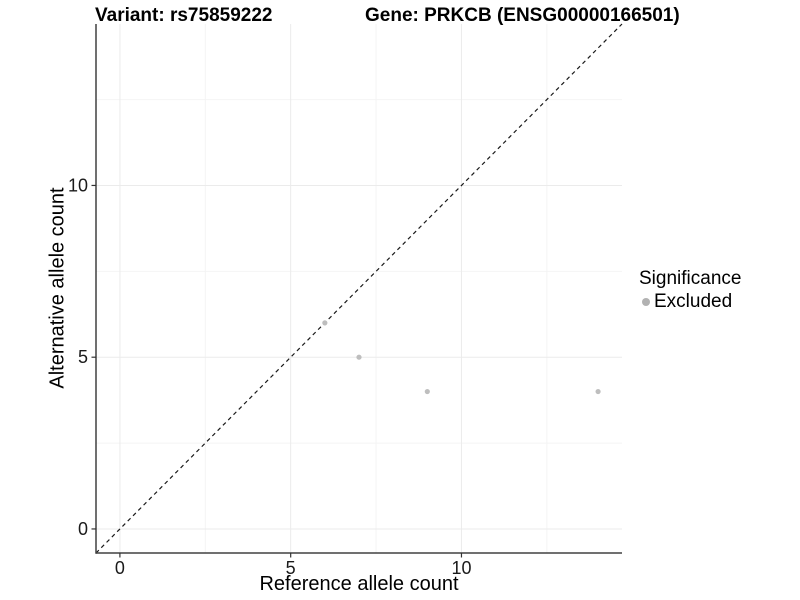  I want to click on x-tick-label: 5, so click(291, 568).